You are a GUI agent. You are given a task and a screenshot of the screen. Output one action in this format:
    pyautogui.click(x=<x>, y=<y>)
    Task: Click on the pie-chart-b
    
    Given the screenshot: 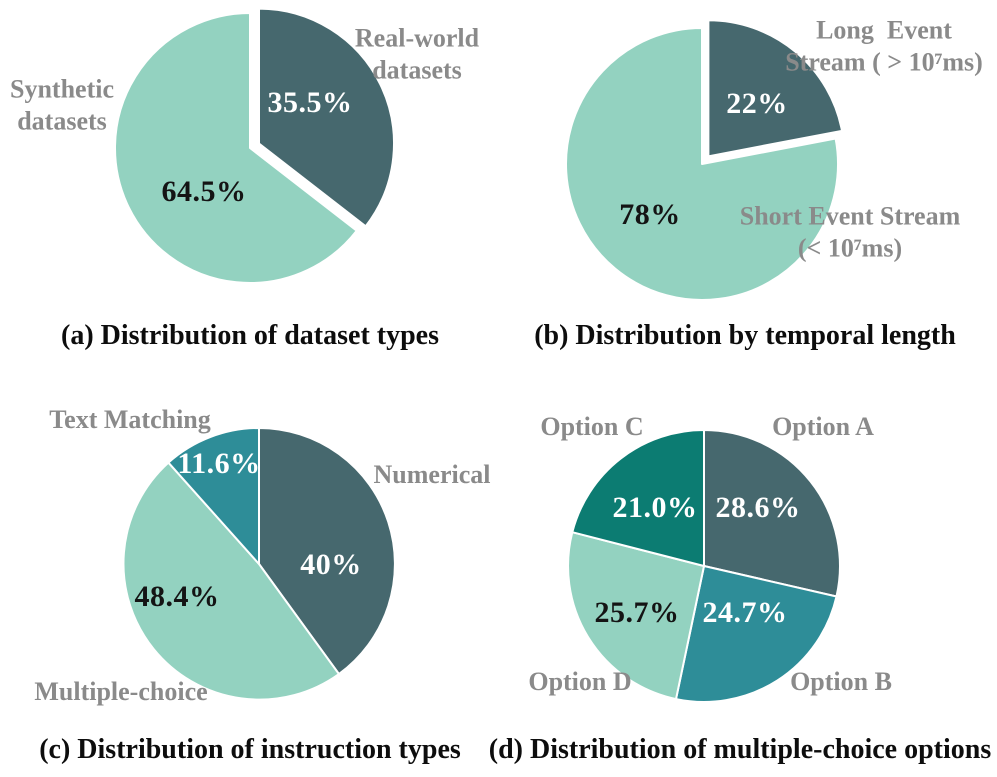 What is the action you would take?
    pyautogui.click(x=704, y=160)
    